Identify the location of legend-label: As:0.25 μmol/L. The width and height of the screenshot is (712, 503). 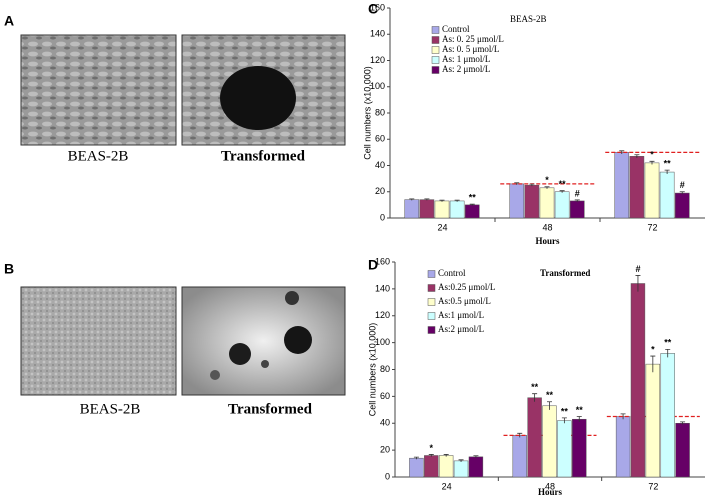
(466, 287).